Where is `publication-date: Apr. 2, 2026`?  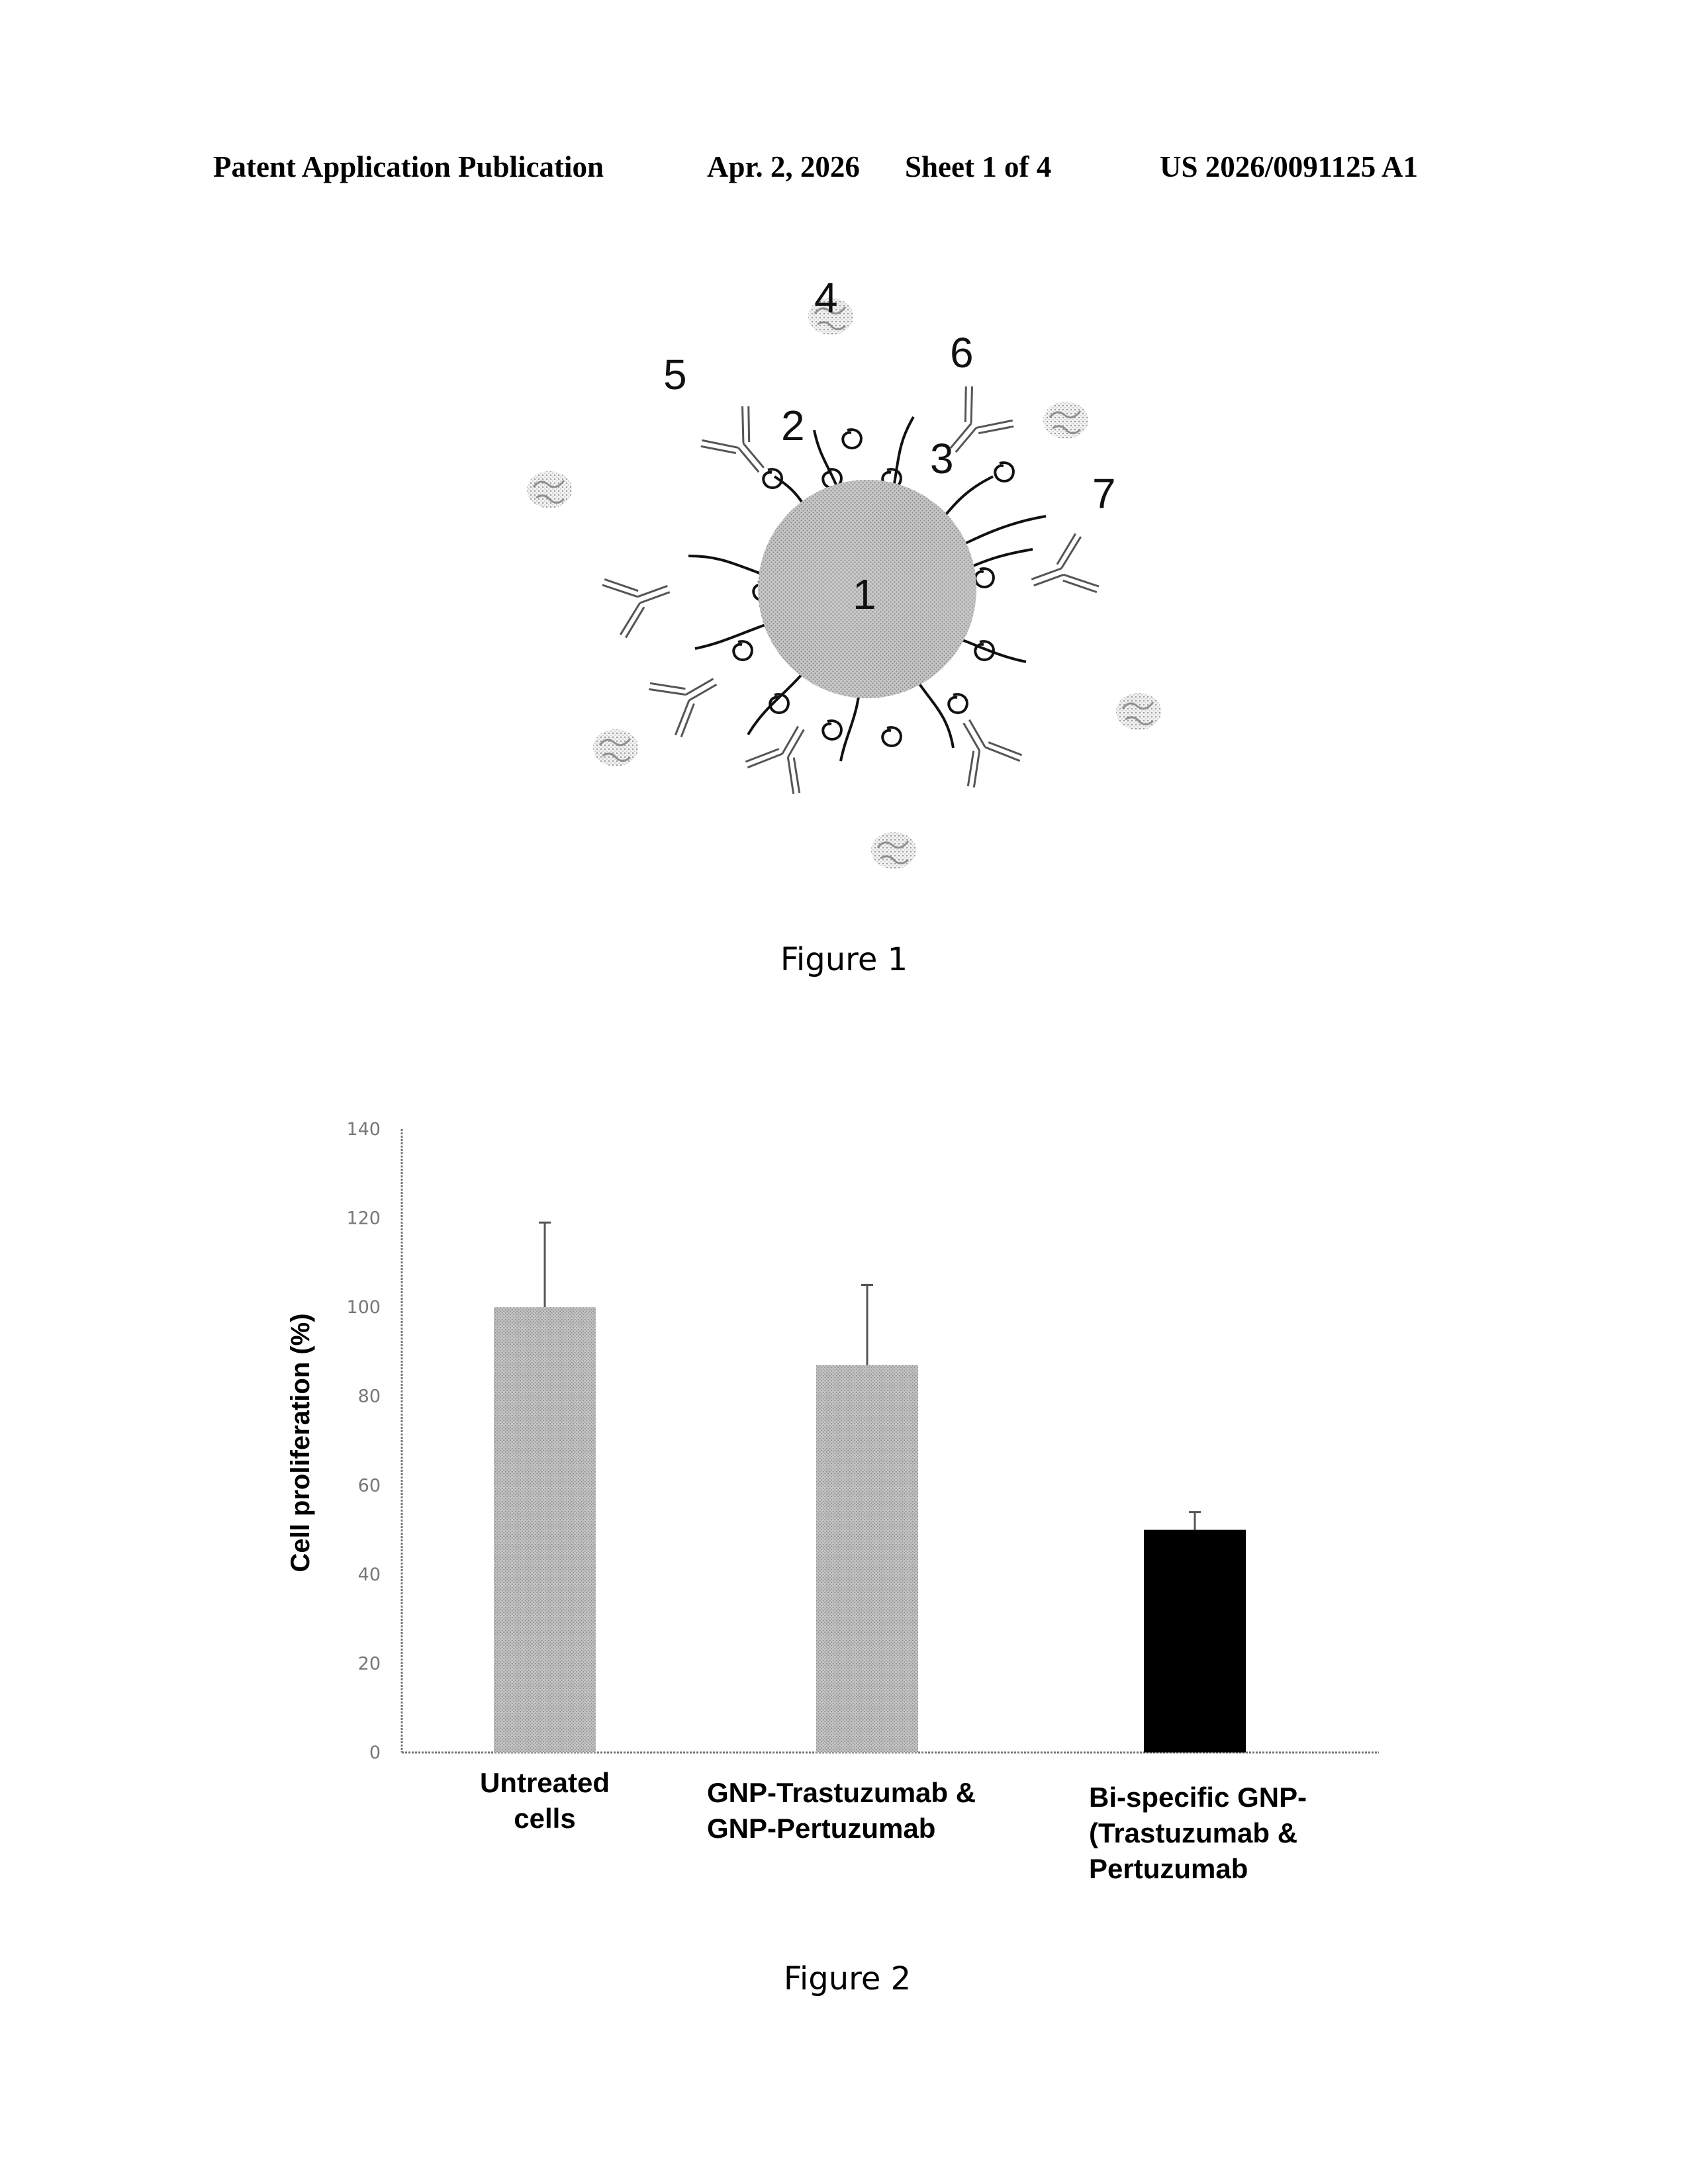
publication-date: Apr. 2, 2026 is located at coordinates (783, 167).